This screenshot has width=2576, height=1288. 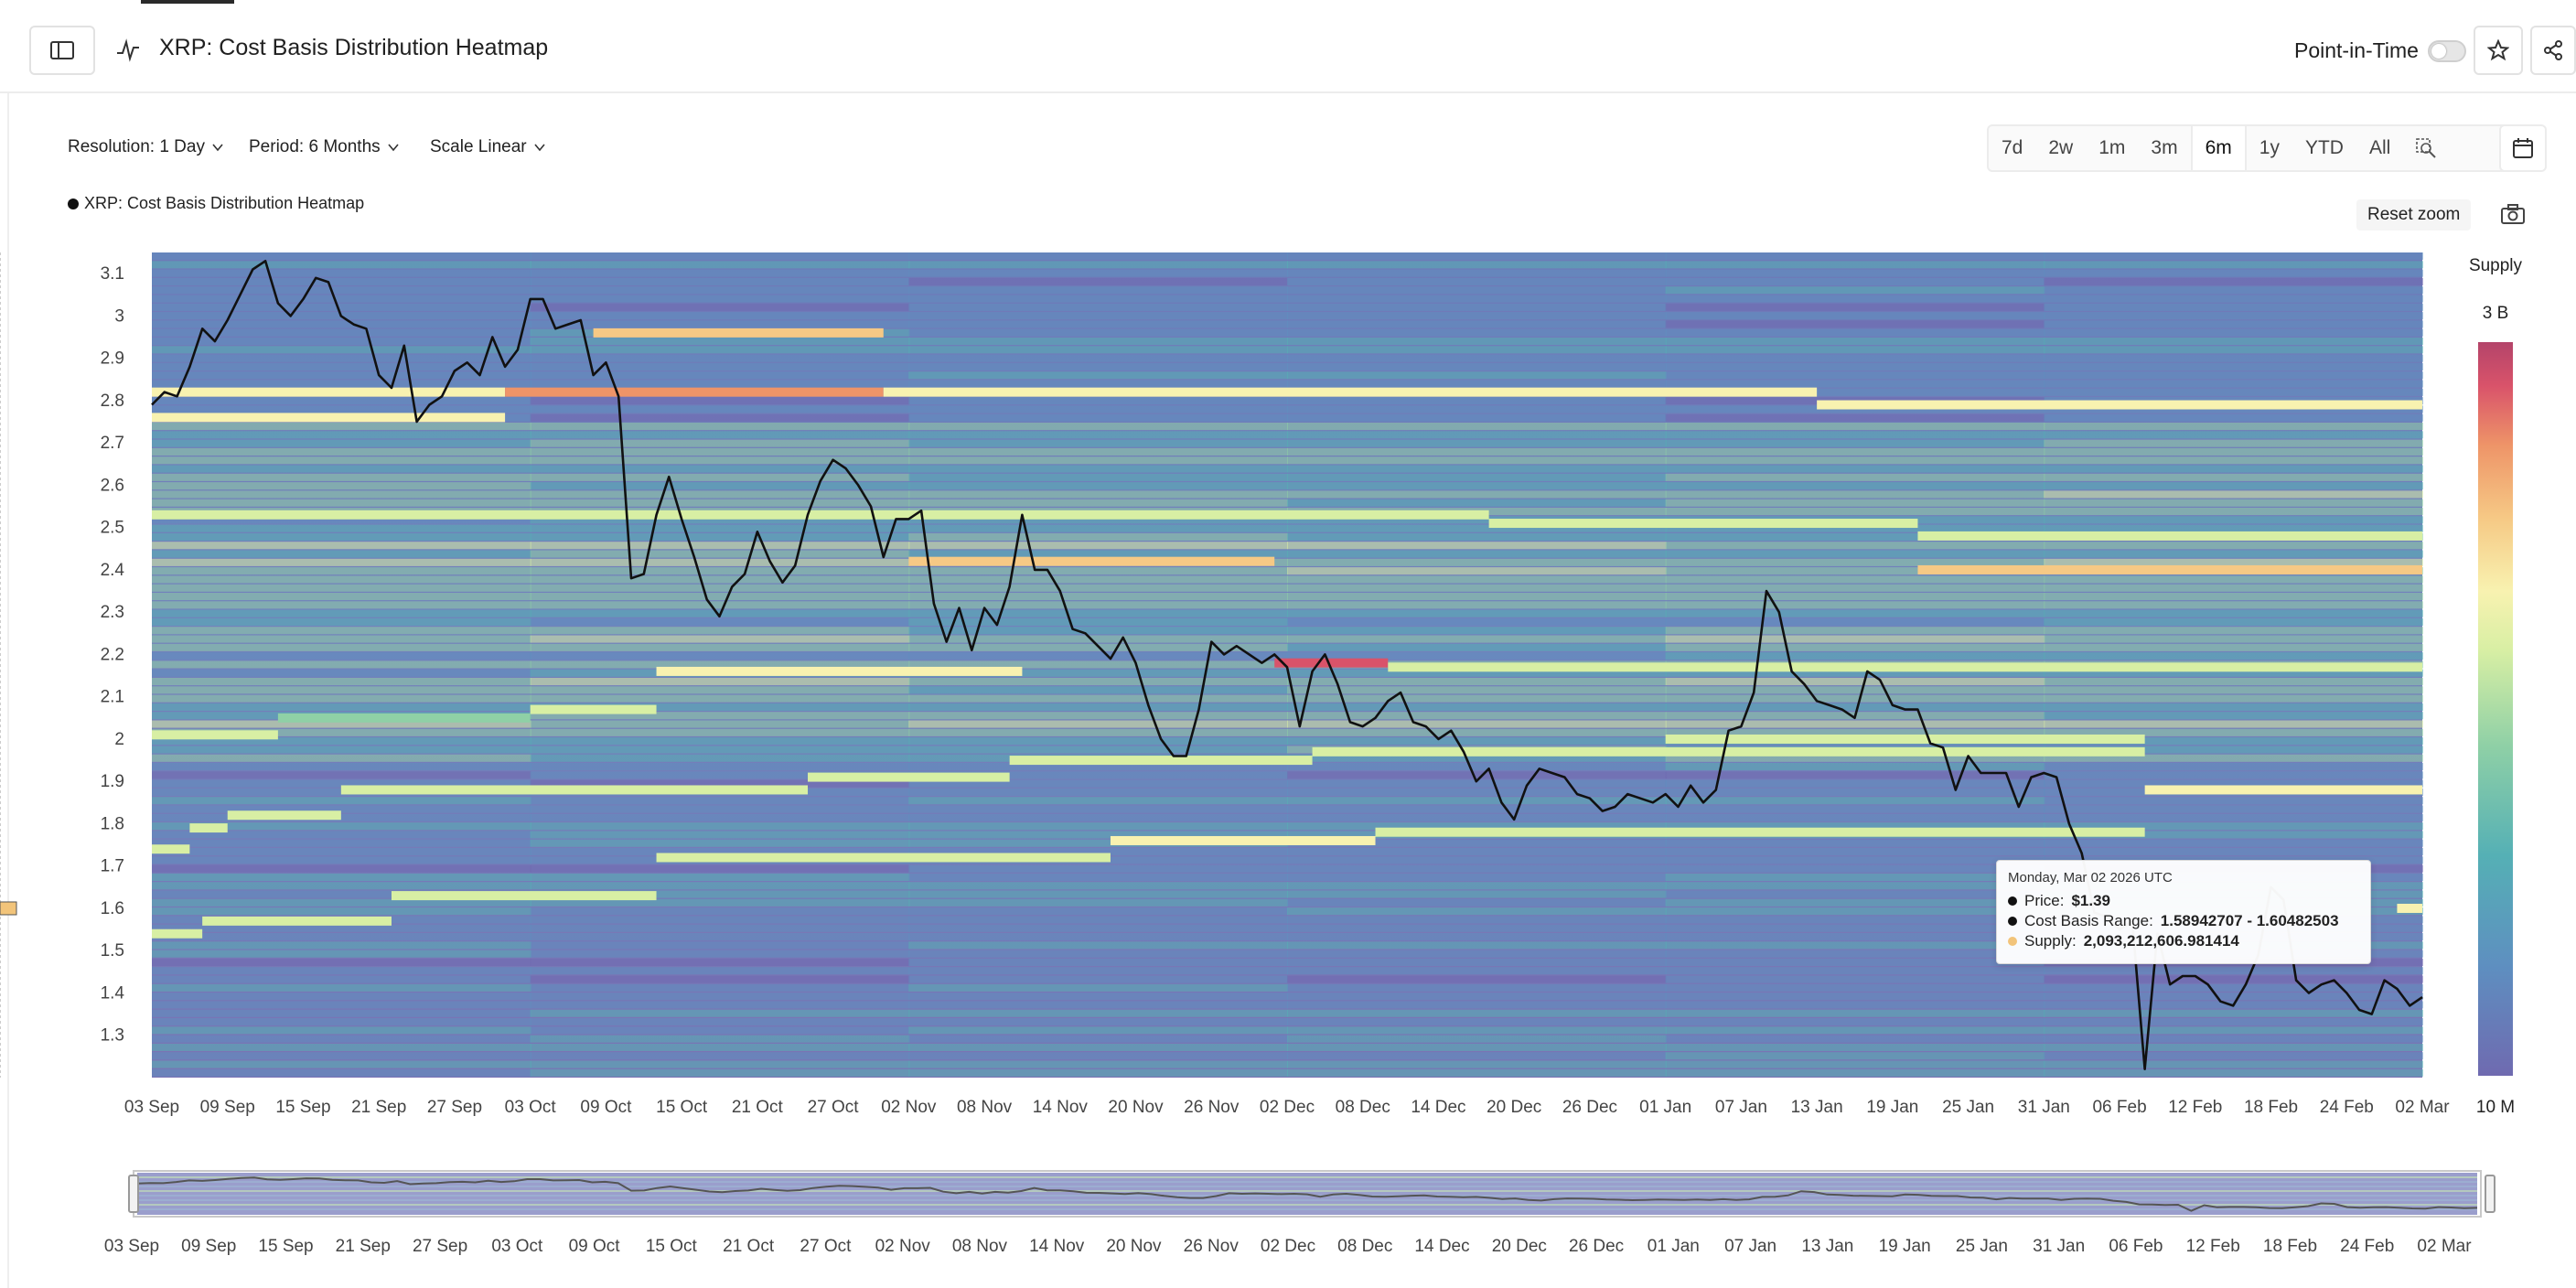 What do you see at coordinates (672, 1247) in the screenshot?
I see `navigator-tick-label: 15 Oct` at bounding box center [672, 1247].